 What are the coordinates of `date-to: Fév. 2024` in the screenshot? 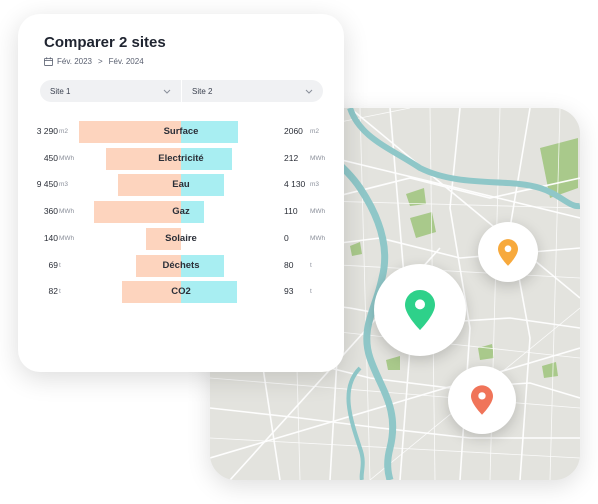 It's located at (126, 61).